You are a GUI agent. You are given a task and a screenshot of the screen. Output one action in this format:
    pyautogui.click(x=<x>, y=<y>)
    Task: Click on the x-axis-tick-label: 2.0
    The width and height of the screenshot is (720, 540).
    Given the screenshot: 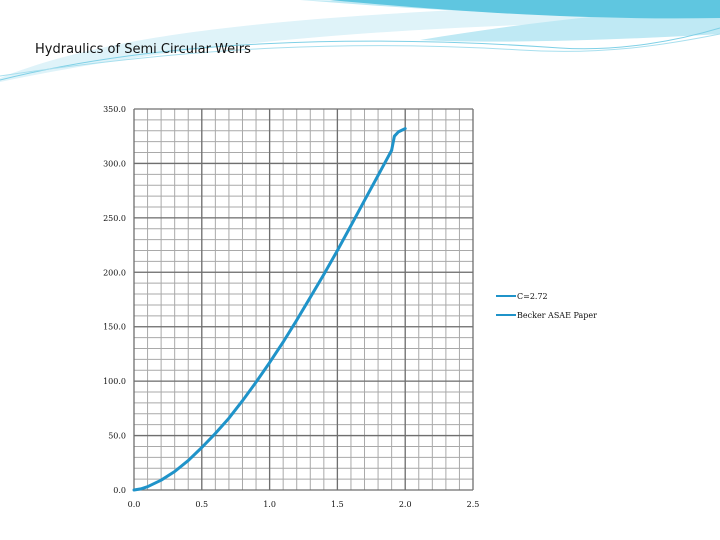 What is the action you would take?
    pyautogui.click(x=405, y=504)
    